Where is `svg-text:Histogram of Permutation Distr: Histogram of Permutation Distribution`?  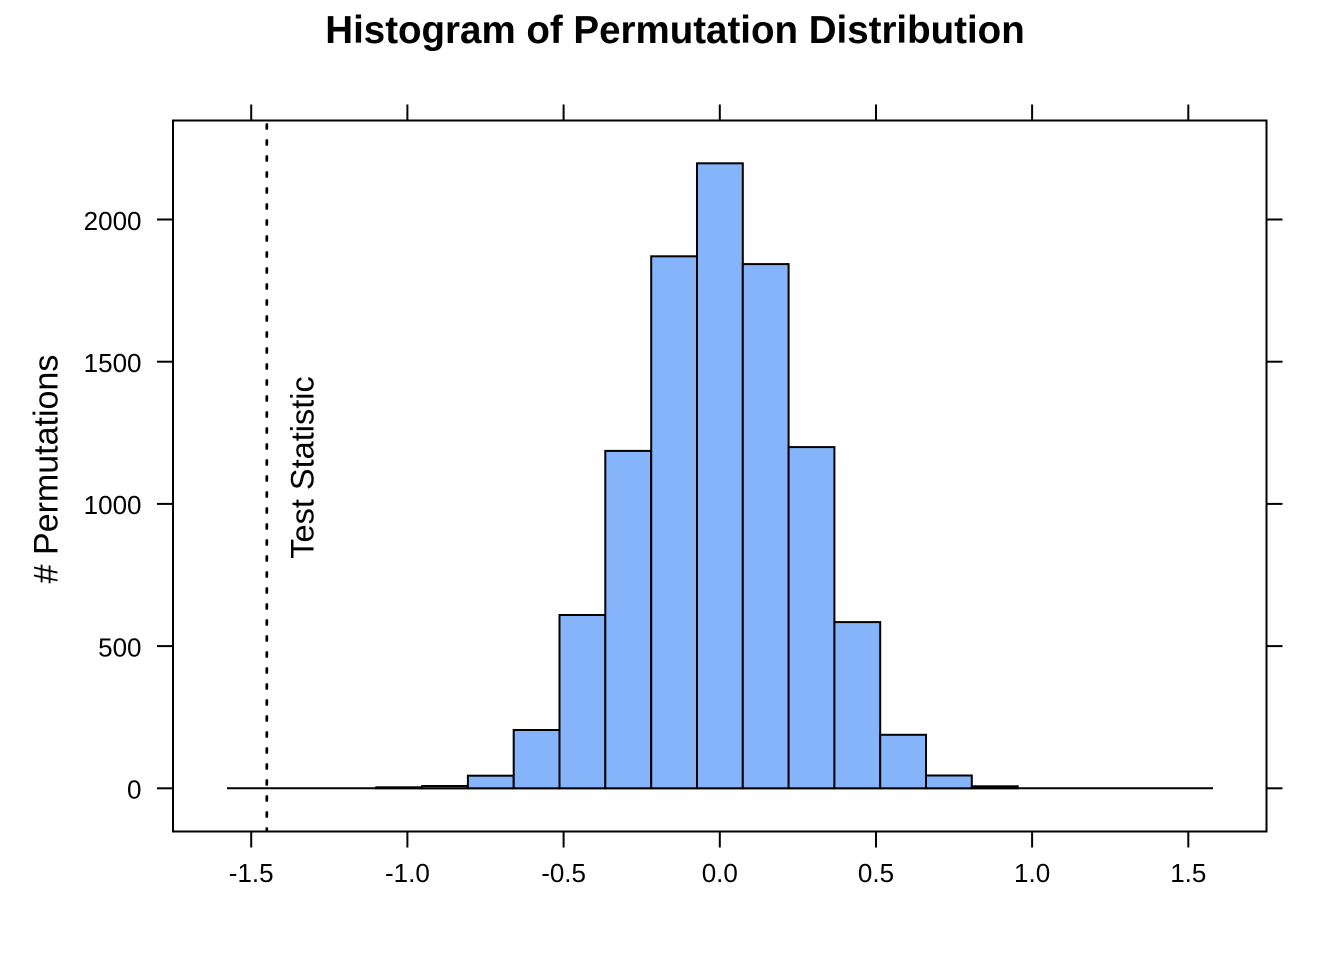
svg-text:Histogram of Permutation Distr: Histogram of Permutation Distribution is located at coordinates (674, 30).